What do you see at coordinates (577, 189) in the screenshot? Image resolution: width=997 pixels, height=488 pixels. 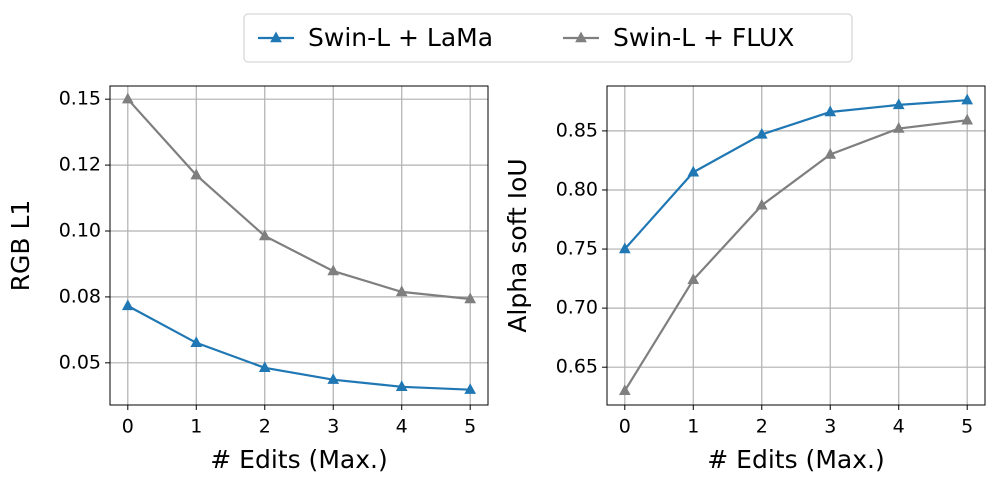 I see `y-tick-label: 0.80` at bounding box center [577, 189].